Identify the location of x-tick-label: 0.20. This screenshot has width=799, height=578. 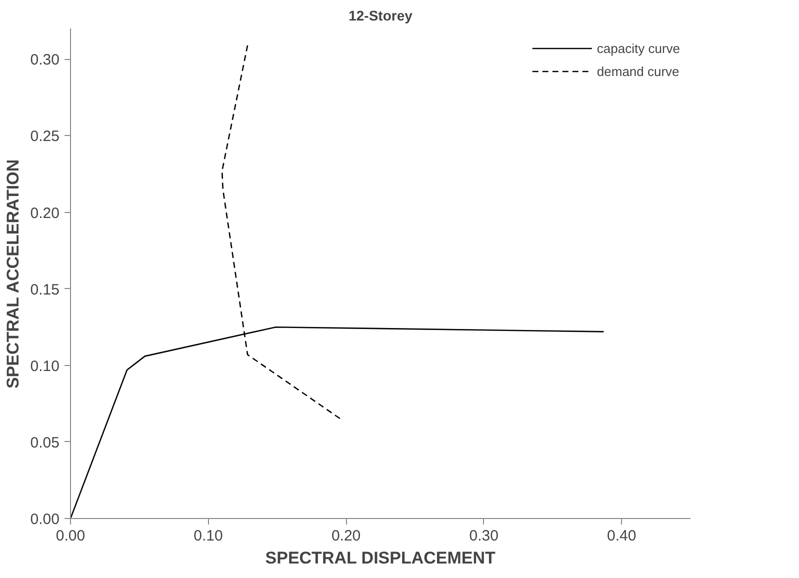
(346, 536).